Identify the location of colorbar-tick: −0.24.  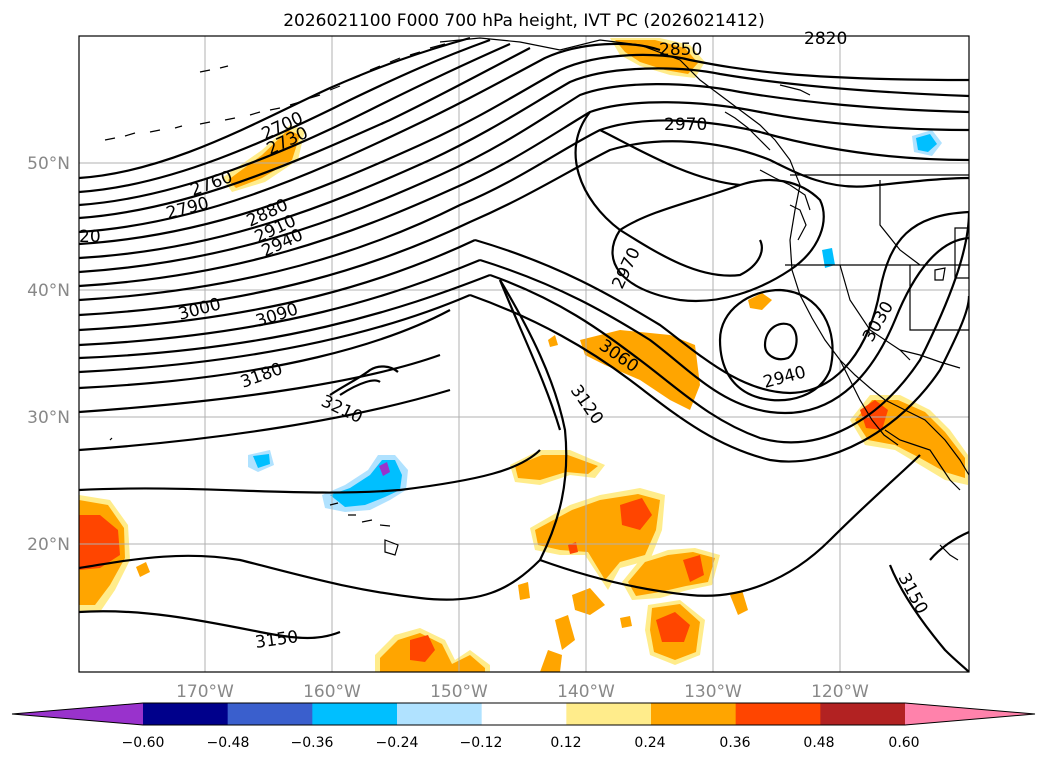
(397, 743).